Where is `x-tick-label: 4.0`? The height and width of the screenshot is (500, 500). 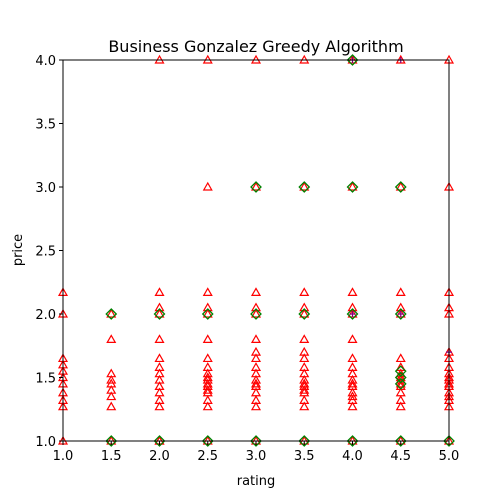
x-tick-label: 4.0 is located at coordinates (352, 456).